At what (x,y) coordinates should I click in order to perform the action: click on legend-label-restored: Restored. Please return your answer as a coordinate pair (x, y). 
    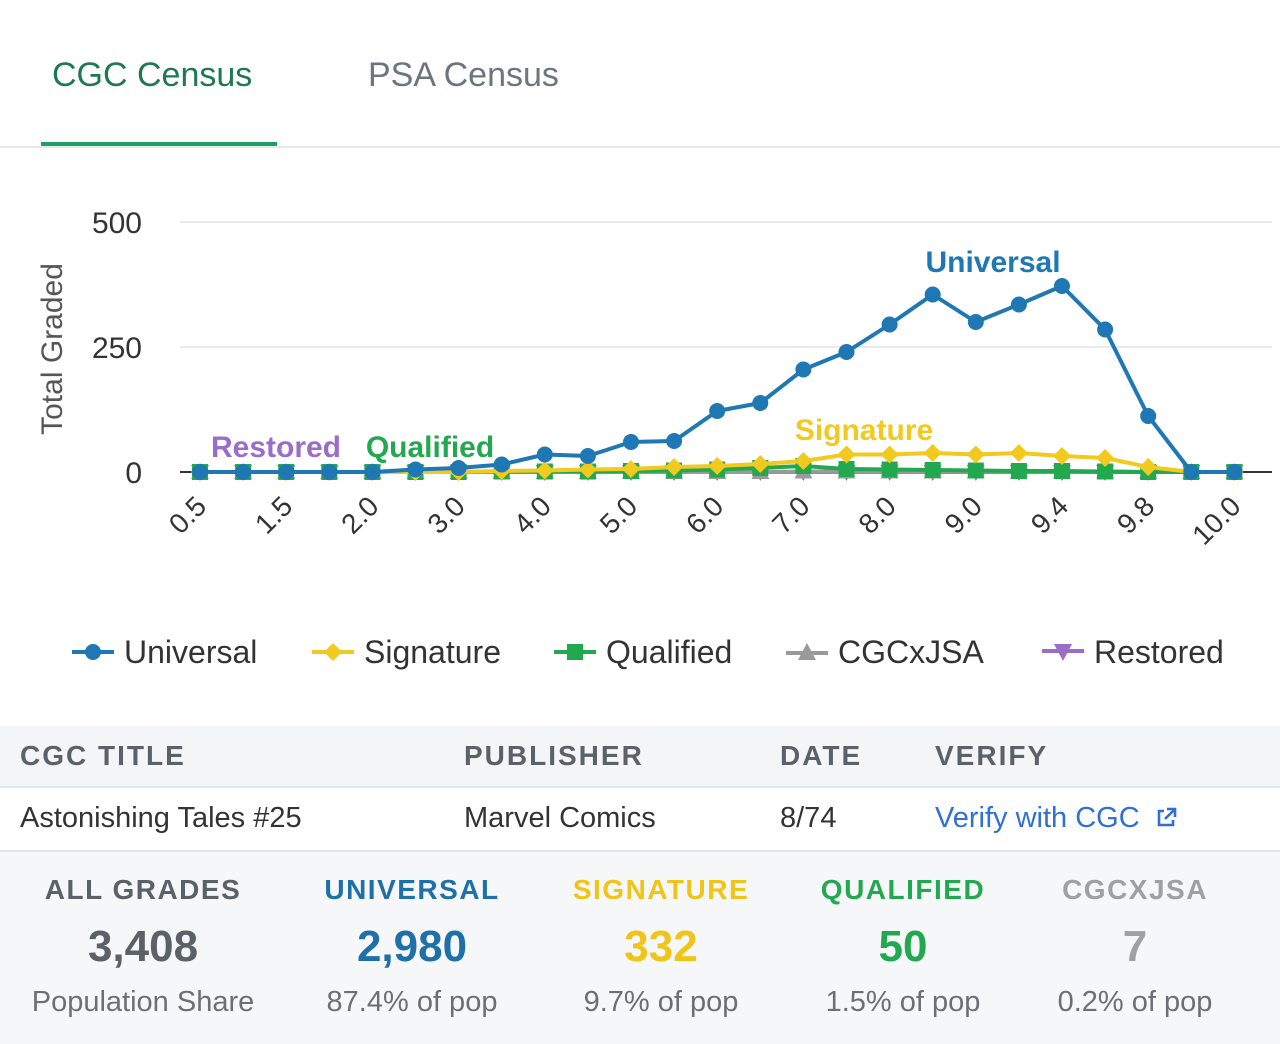
    Looking at the image, I should click on (1159, 651).